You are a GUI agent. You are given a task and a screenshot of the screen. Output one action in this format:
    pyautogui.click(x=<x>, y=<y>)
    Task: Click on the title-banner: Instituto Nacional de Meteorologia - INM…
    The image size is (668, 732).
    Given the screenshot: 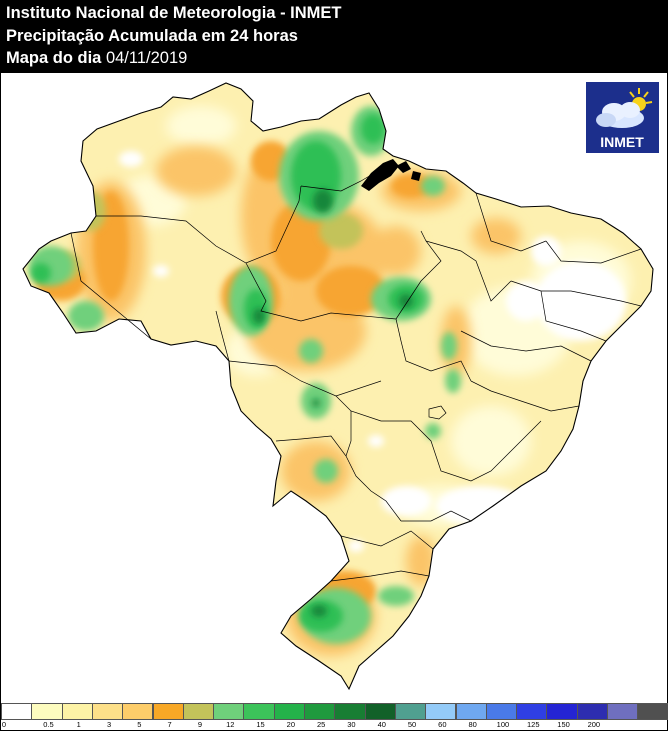 What is the action you would take?
    pyautogui.click(x=334, y=37)
    